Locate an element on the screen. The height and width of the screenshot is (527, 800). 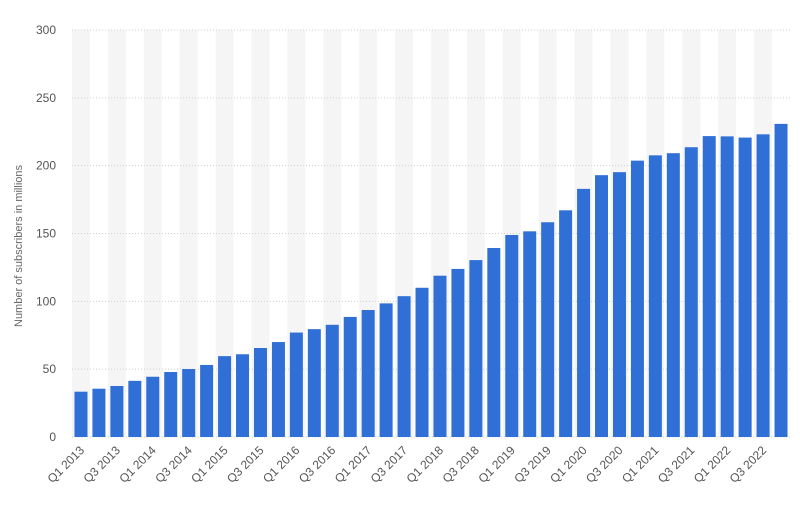
x-tick-label: Q3 2017 is located at coordinates (389, 464).